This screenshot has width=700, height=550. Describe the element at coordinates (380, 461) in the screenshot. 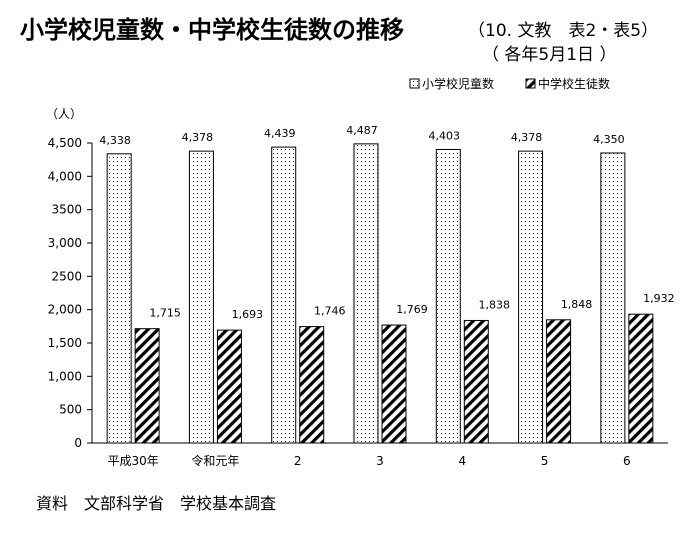

I see `x-tick-label: 3` at that location.